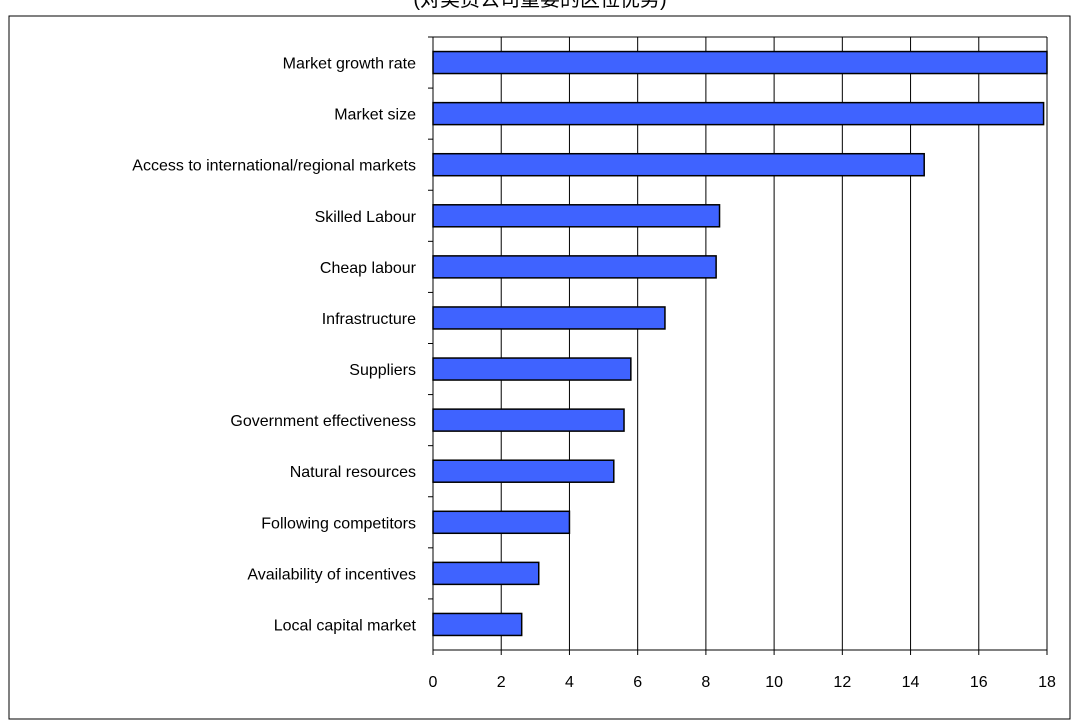  I want to click on category-label-0: Market growth rate, so click(349, 64).